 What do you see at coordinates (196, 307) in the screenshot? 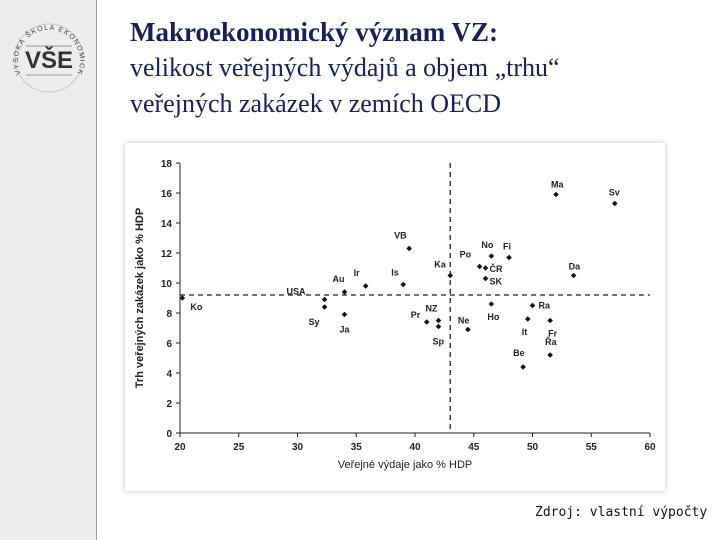
I see `point-label: Ko` at bounding box center [196, 307].